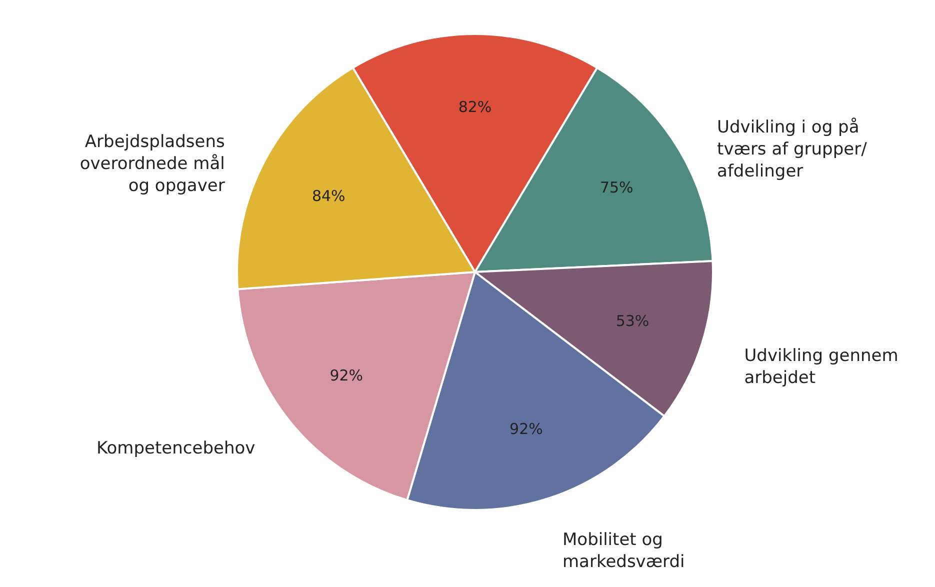  What do you see at coordinates (623, 551) in the screenshot?
I see `slice-label: Mobilitet og markedsværdi` at bounding box center [623, 551].